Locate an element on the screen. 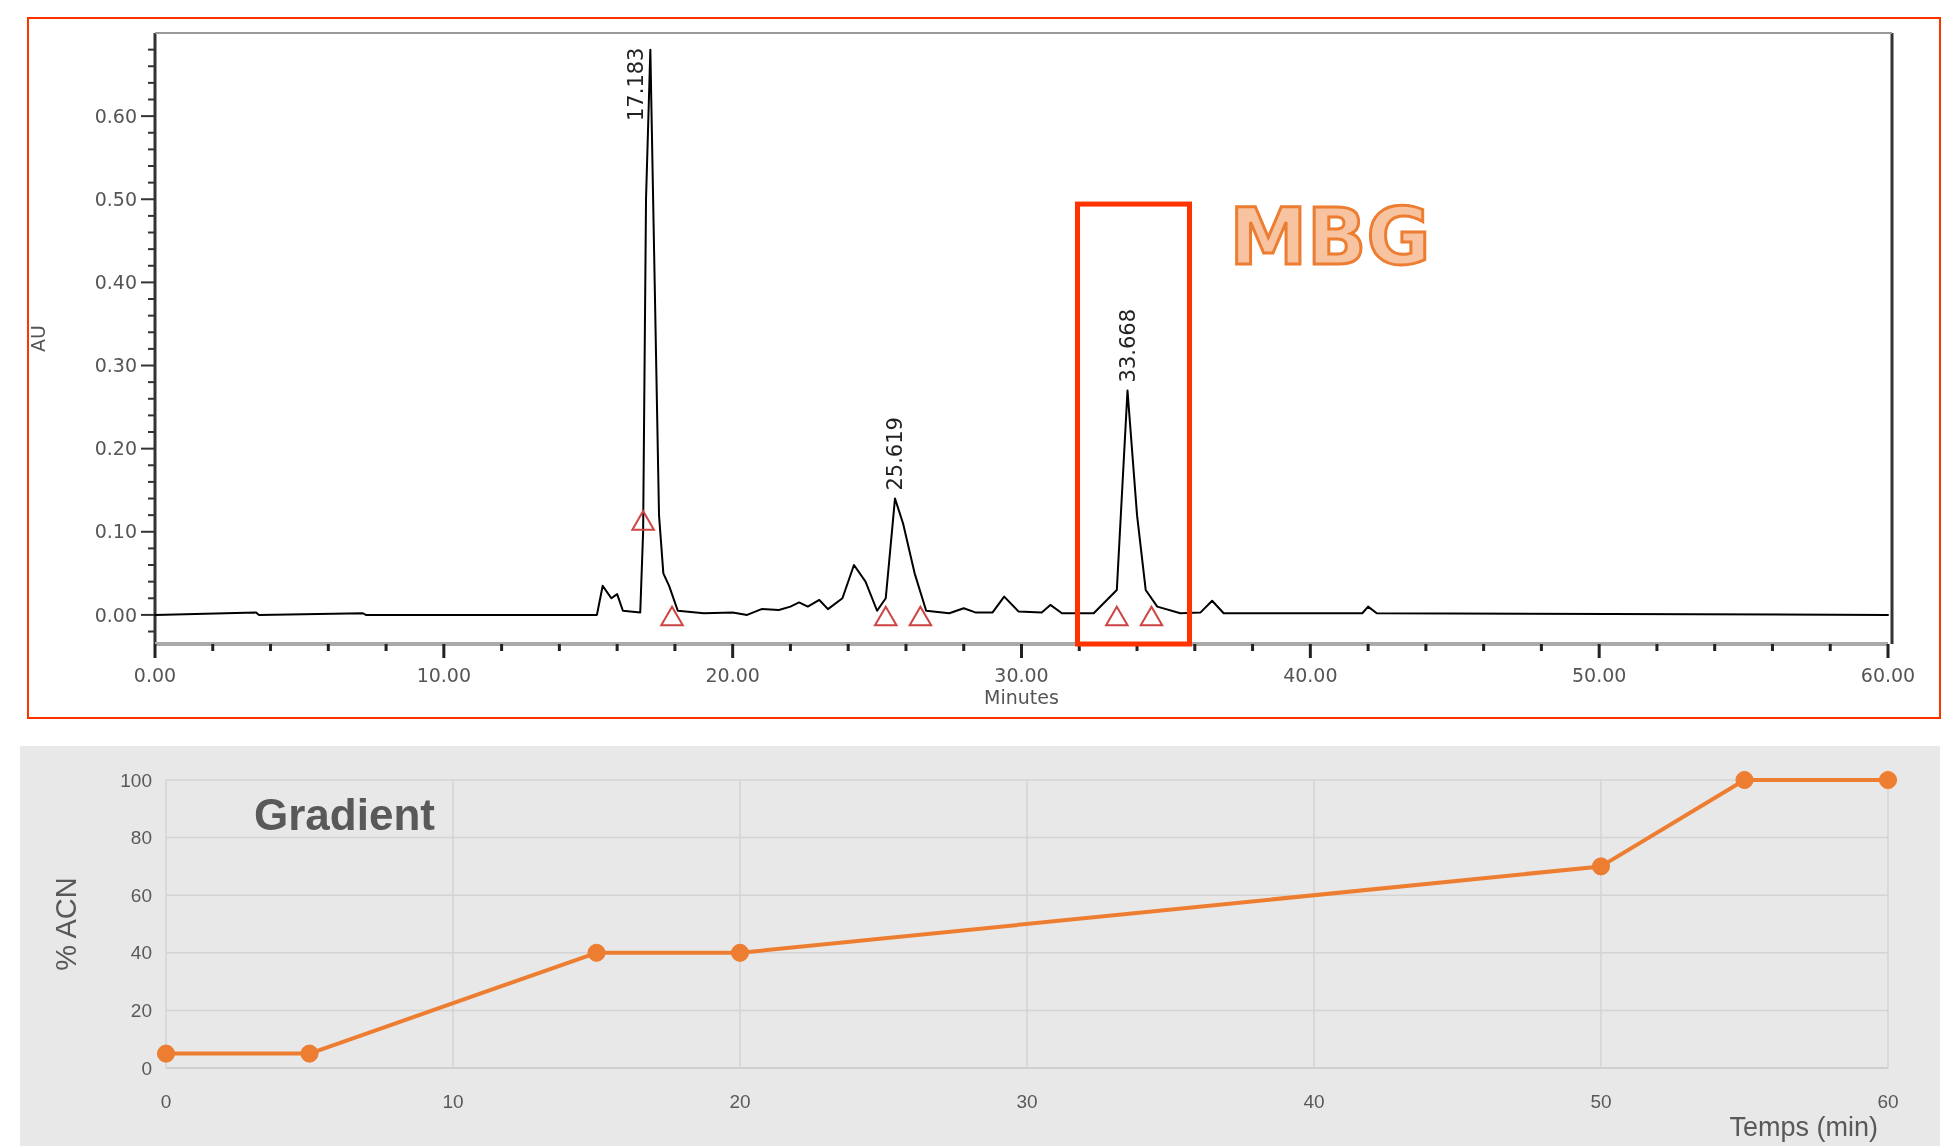 The height and width of the screenshot is (1146, 1954). x-tick-label: 30 is located at coordinates (1027, 1101).